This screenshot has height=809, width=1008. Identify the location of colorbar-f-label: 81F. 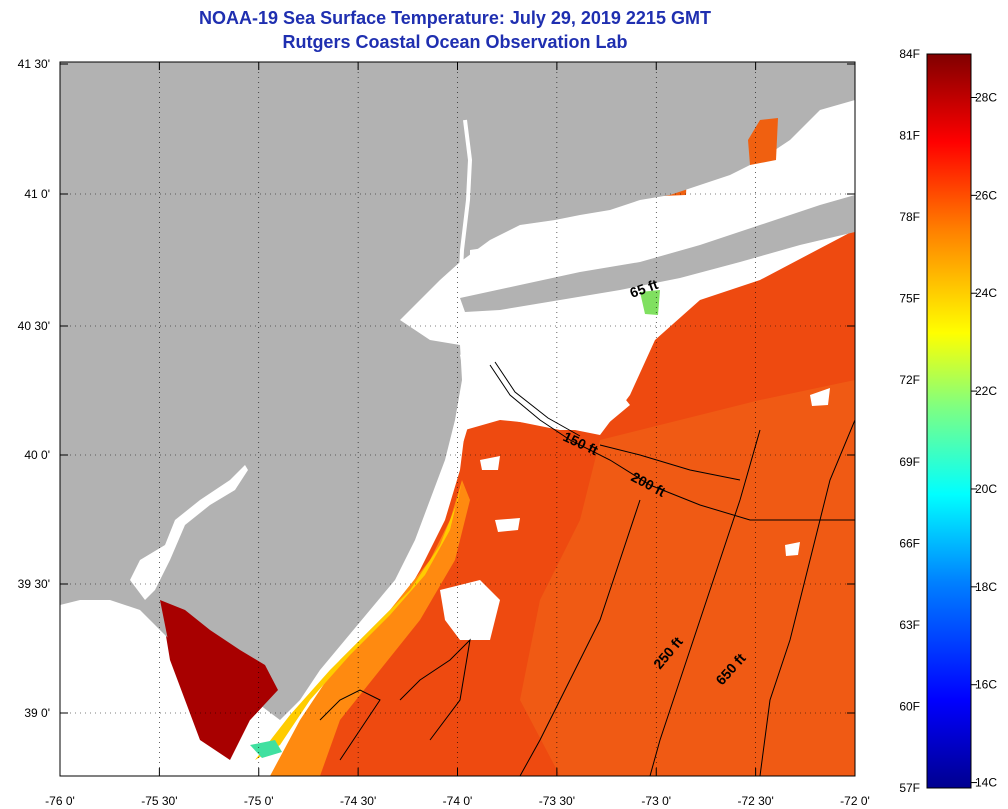
(909, 136).